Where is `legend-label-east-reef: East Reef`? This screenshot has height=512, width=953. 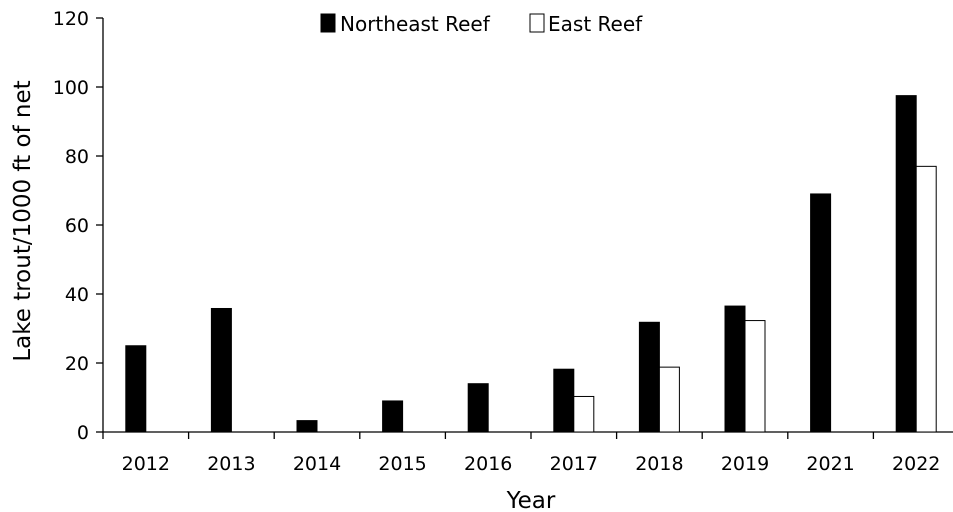
legend-label-east-reef: East Reef is located at coordinates (595, 24).